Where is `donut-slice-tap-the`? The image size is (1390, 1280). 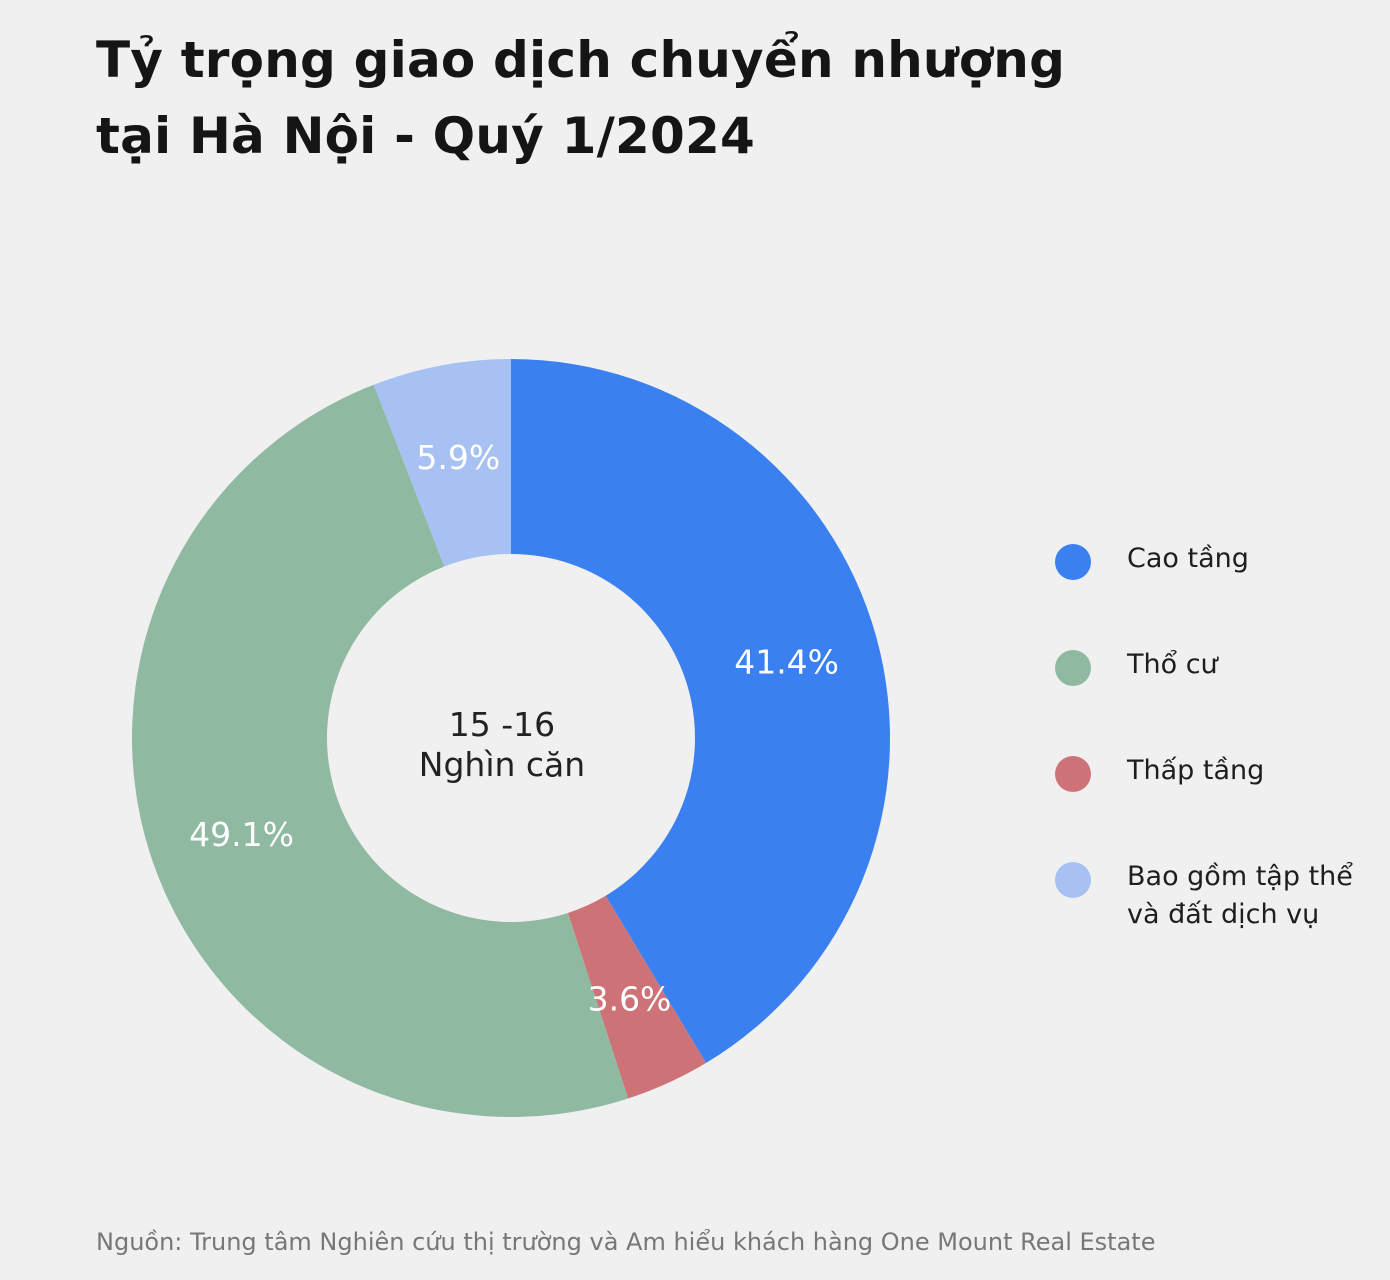 donut-slice-tap-the is located at coordinates (442, 463).